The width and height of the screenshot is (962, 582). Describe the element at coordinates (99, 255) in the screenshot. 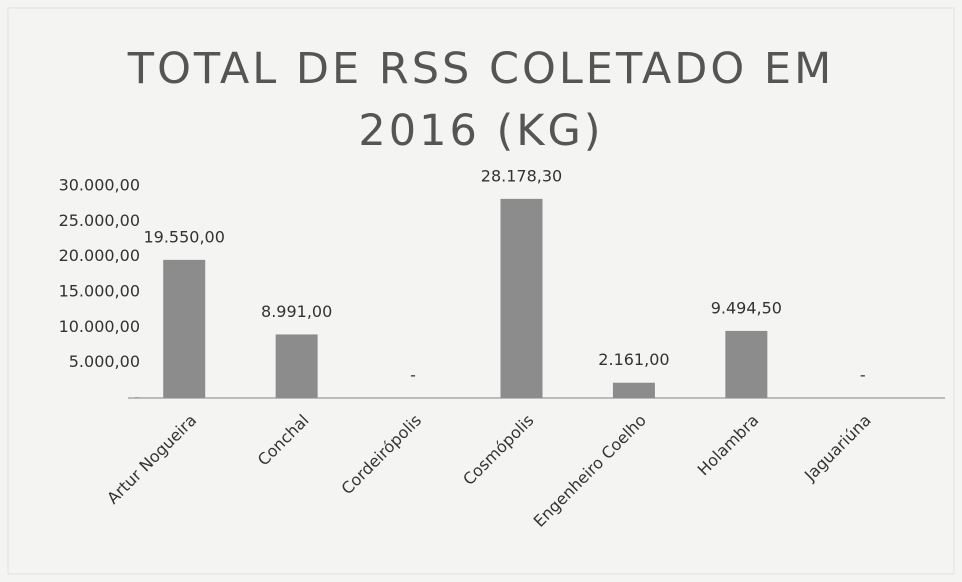

I see `y-tick-label: 20.000,00` at that location.